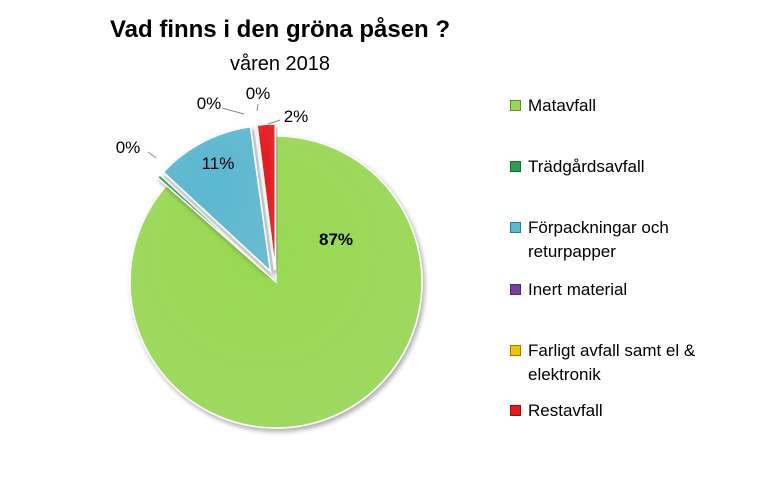 This screenshot has width=773, height=496. I want to click on data-label-forpackningar: 11%, so click(218, 163).